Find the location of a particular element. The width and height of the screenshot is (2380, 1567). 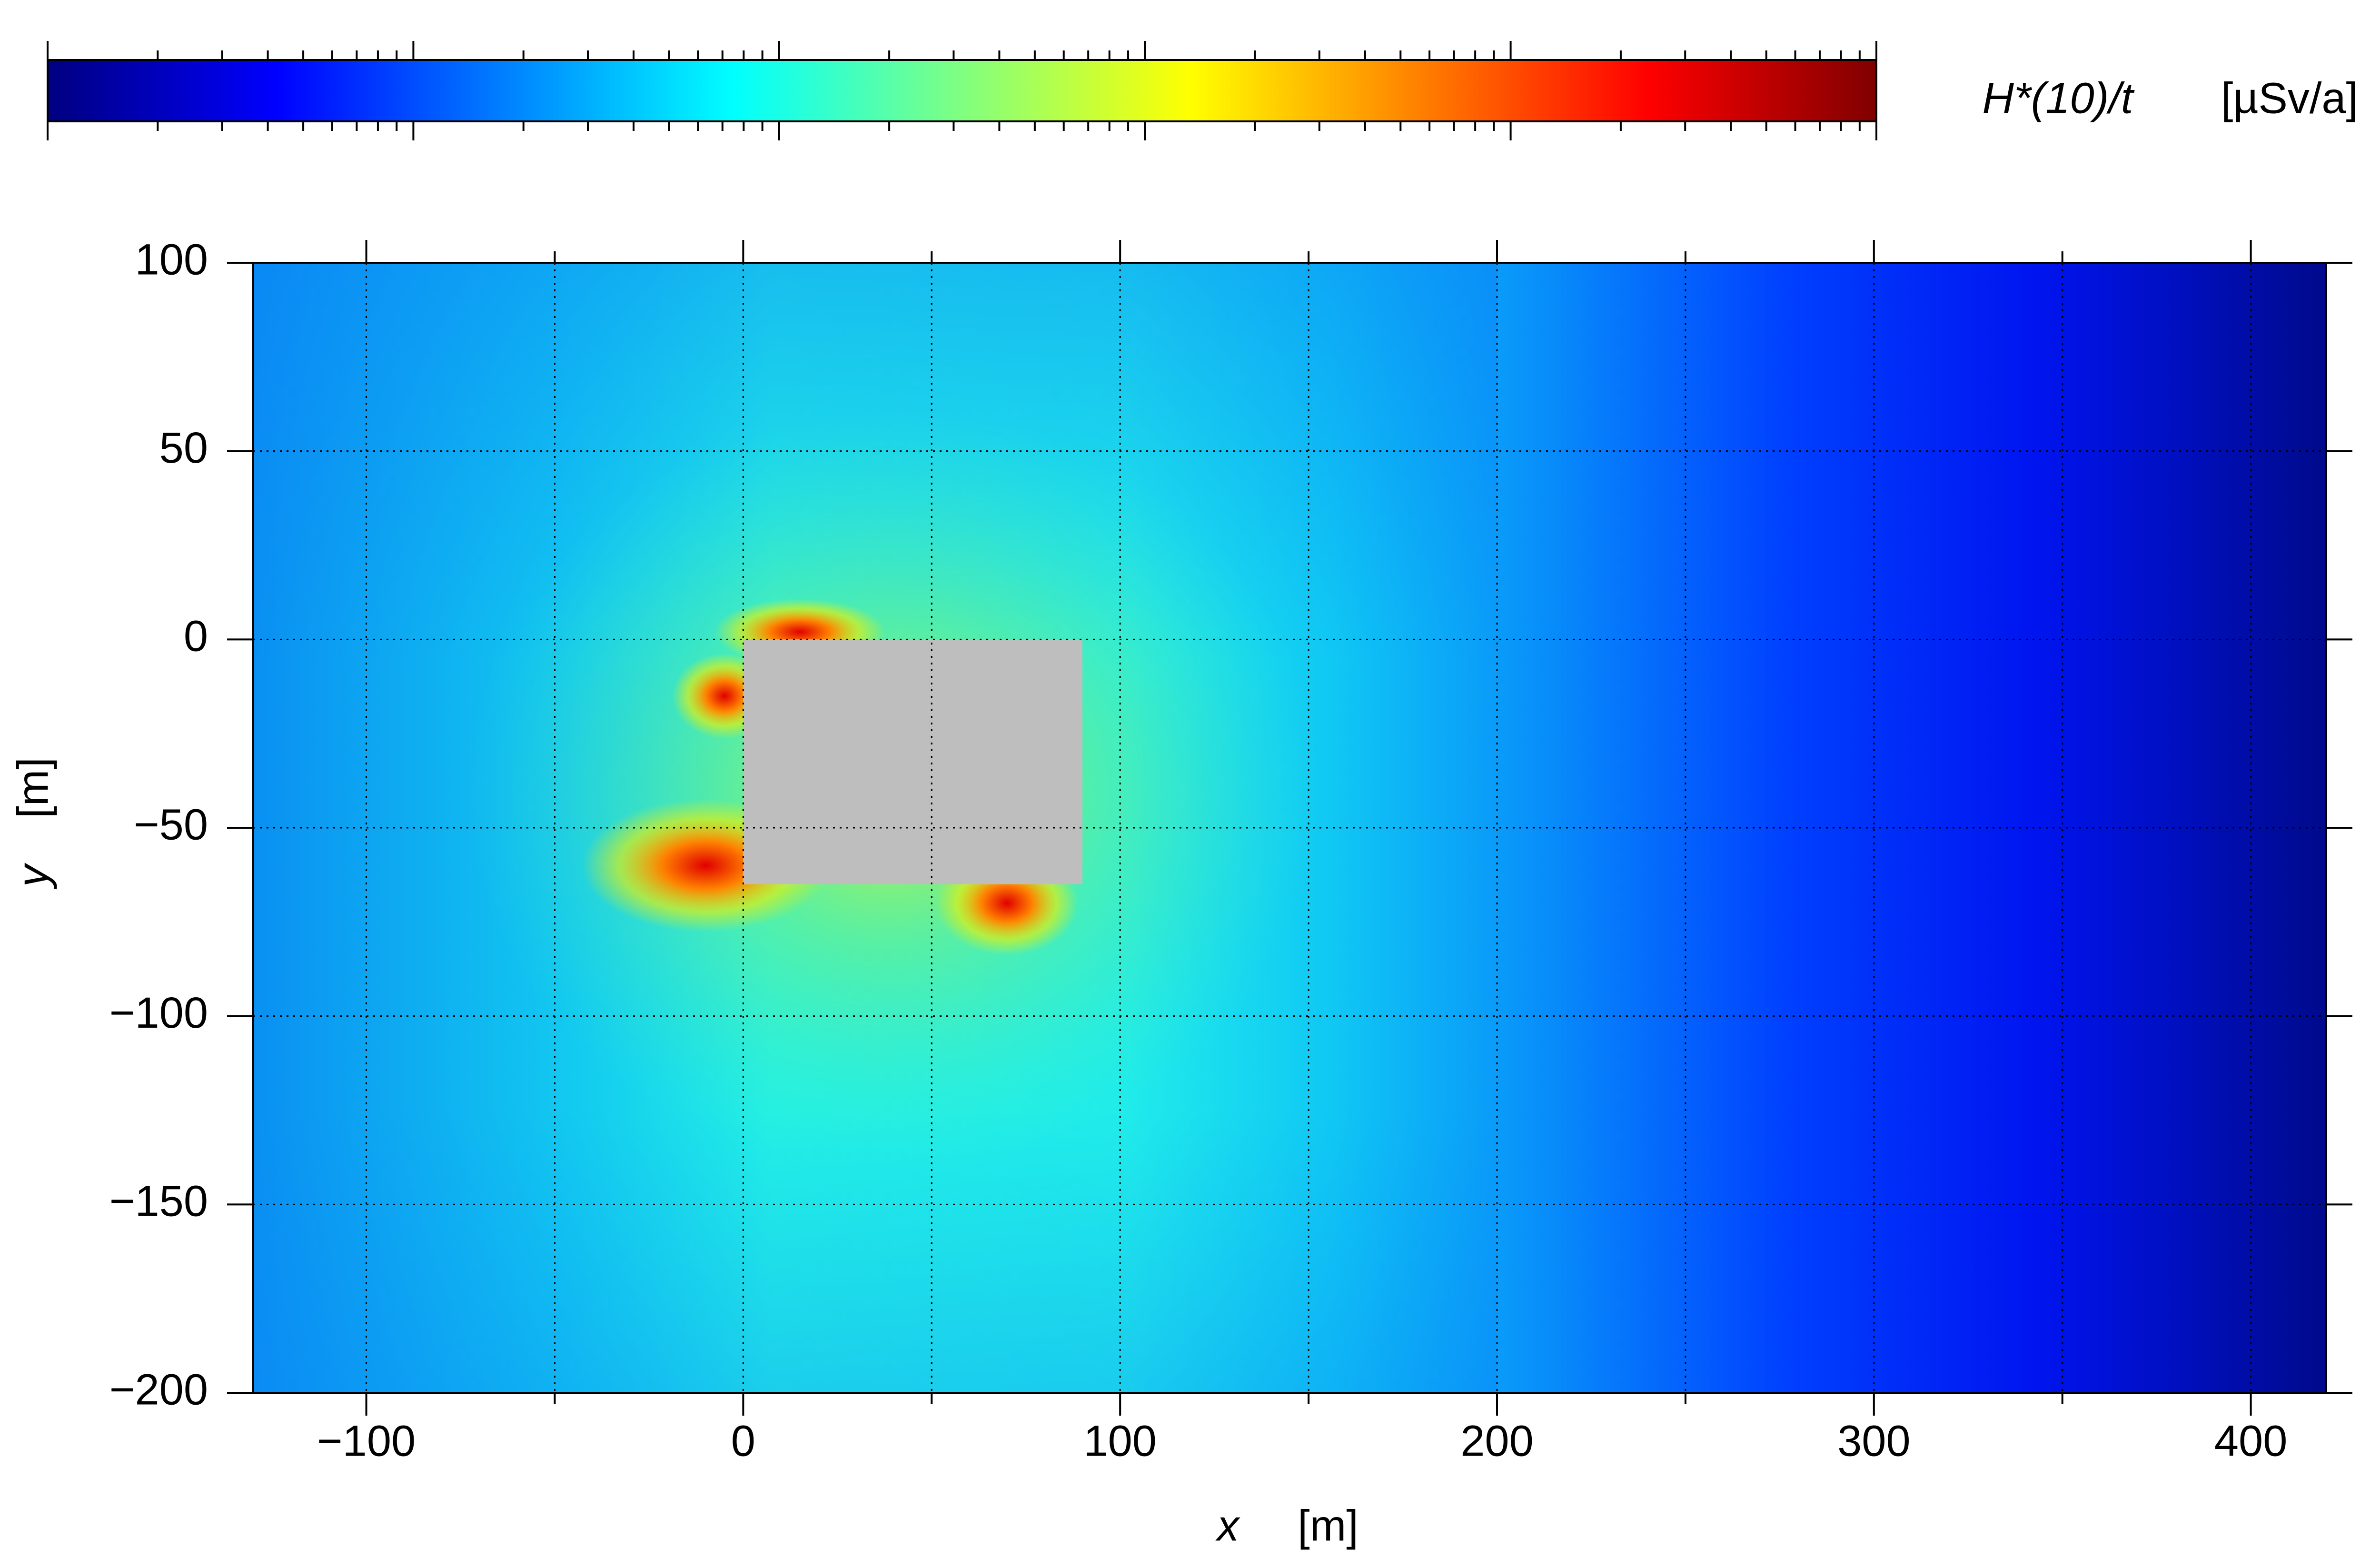

y-tick-label: −200 is located at coordinates (158, 1389).